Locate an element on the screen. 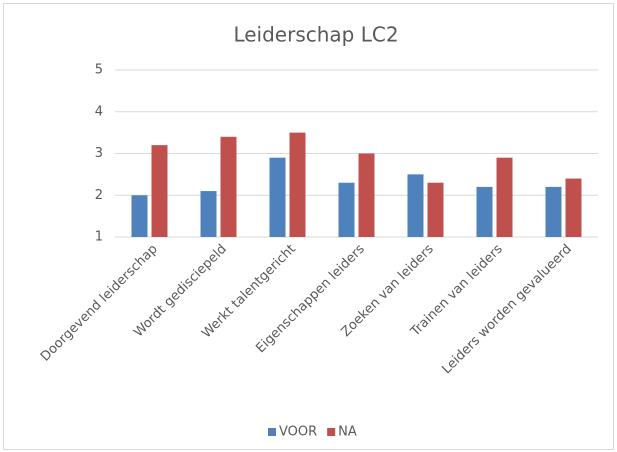 This screenshot has height=452, width=617. y-tick-label: 4 is located at coordinates (99, 111).